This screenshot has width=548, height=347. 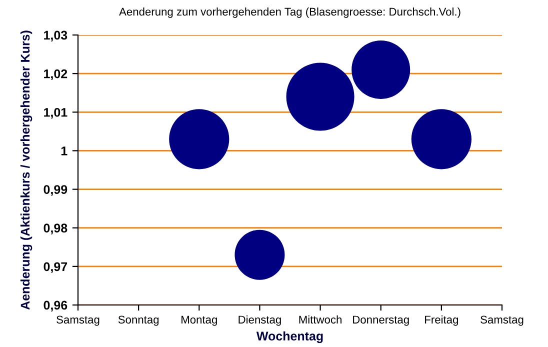 I want to click on y-tick-label: 1, so click(x=64, y=151).